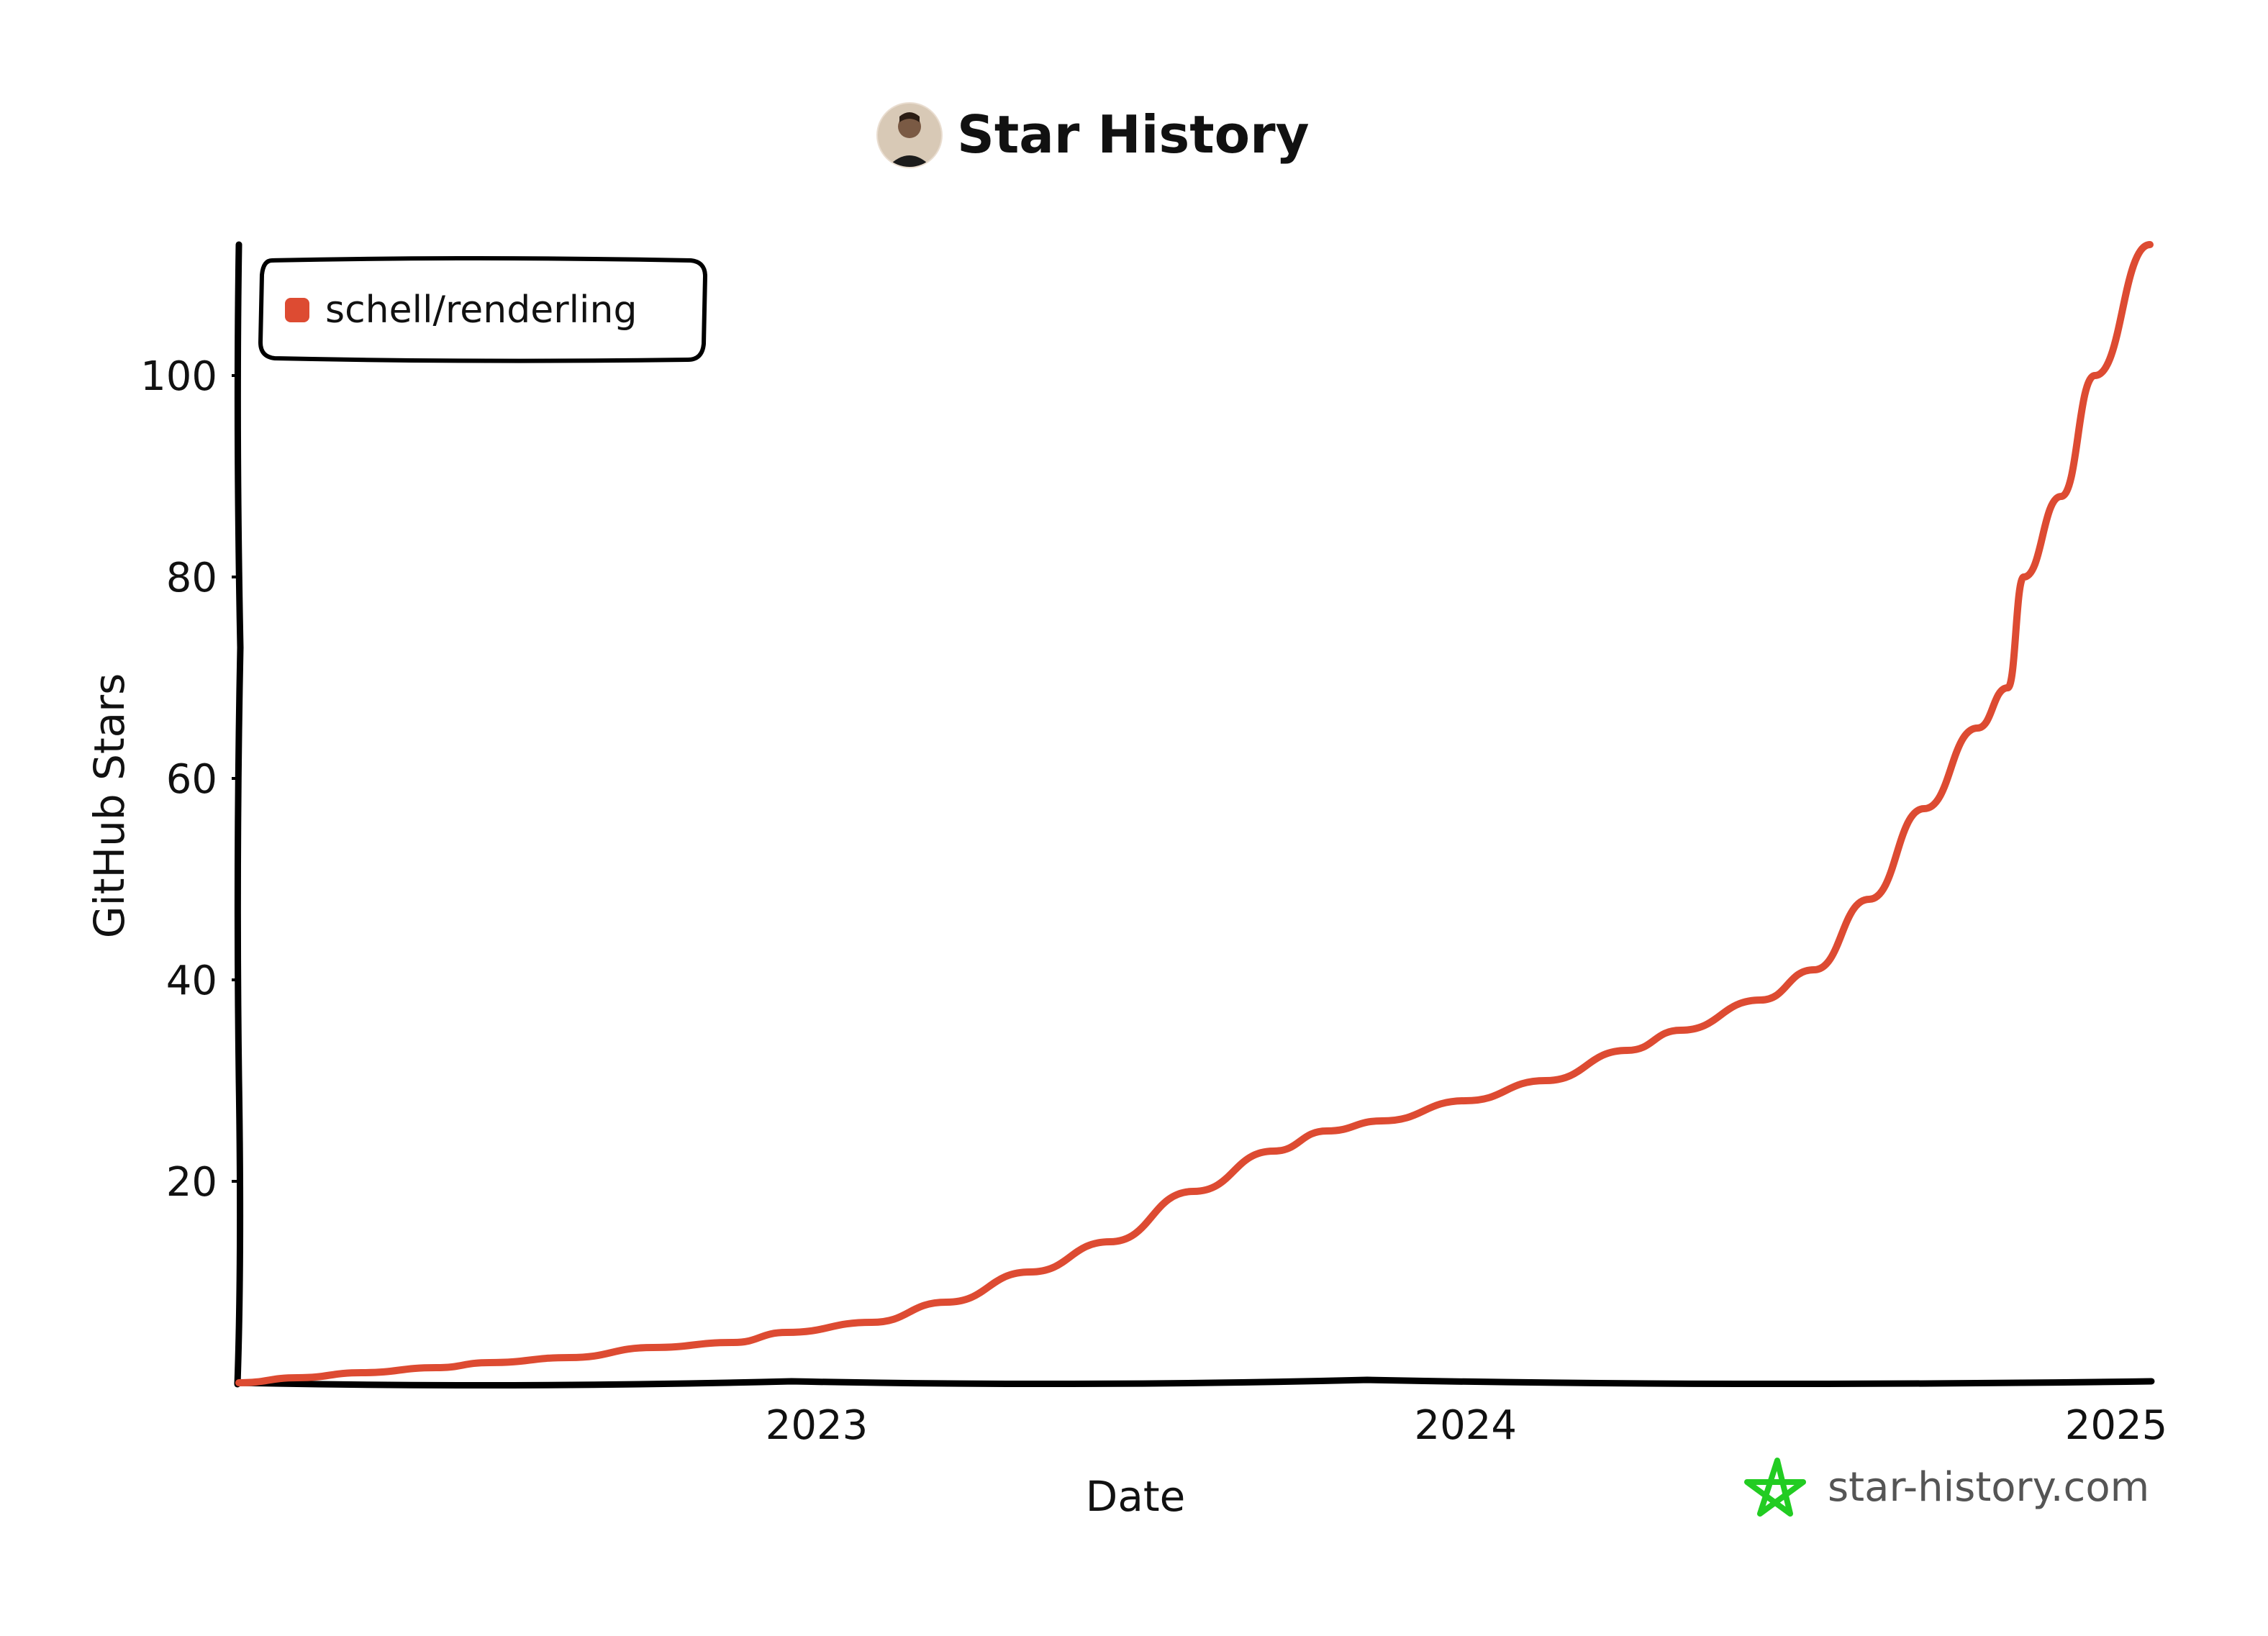  I want to click on y-axis-ticks: 20 40 60 80 100, so click(189, 780).